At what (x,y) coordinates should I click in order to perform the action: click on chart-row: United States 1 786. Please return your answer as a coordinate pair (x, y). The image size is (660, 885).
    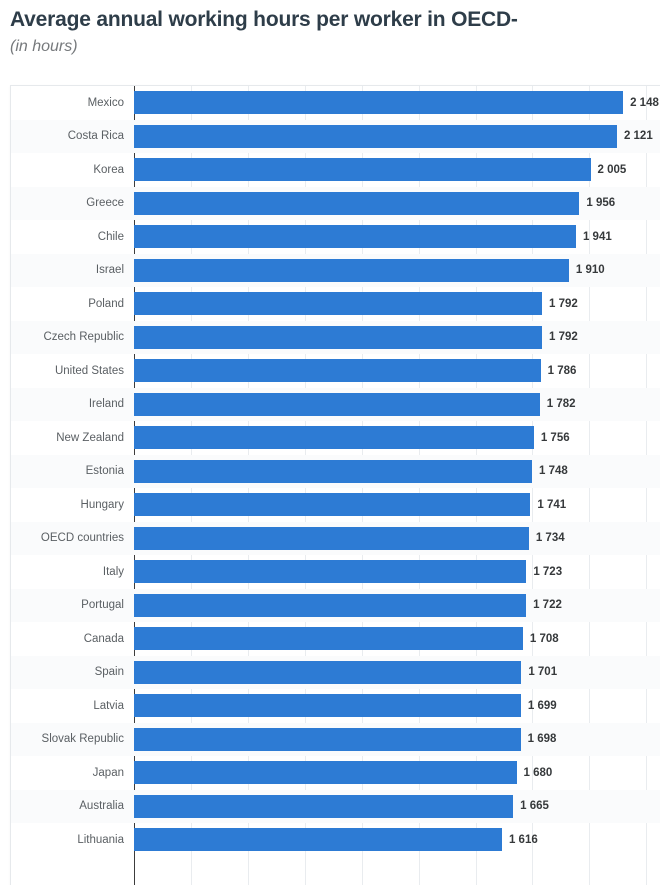
    Looking at the image, I should click on (335, 371).